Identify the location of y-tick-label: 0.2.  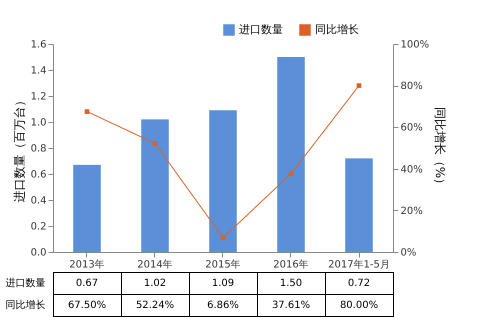
(38, 227).